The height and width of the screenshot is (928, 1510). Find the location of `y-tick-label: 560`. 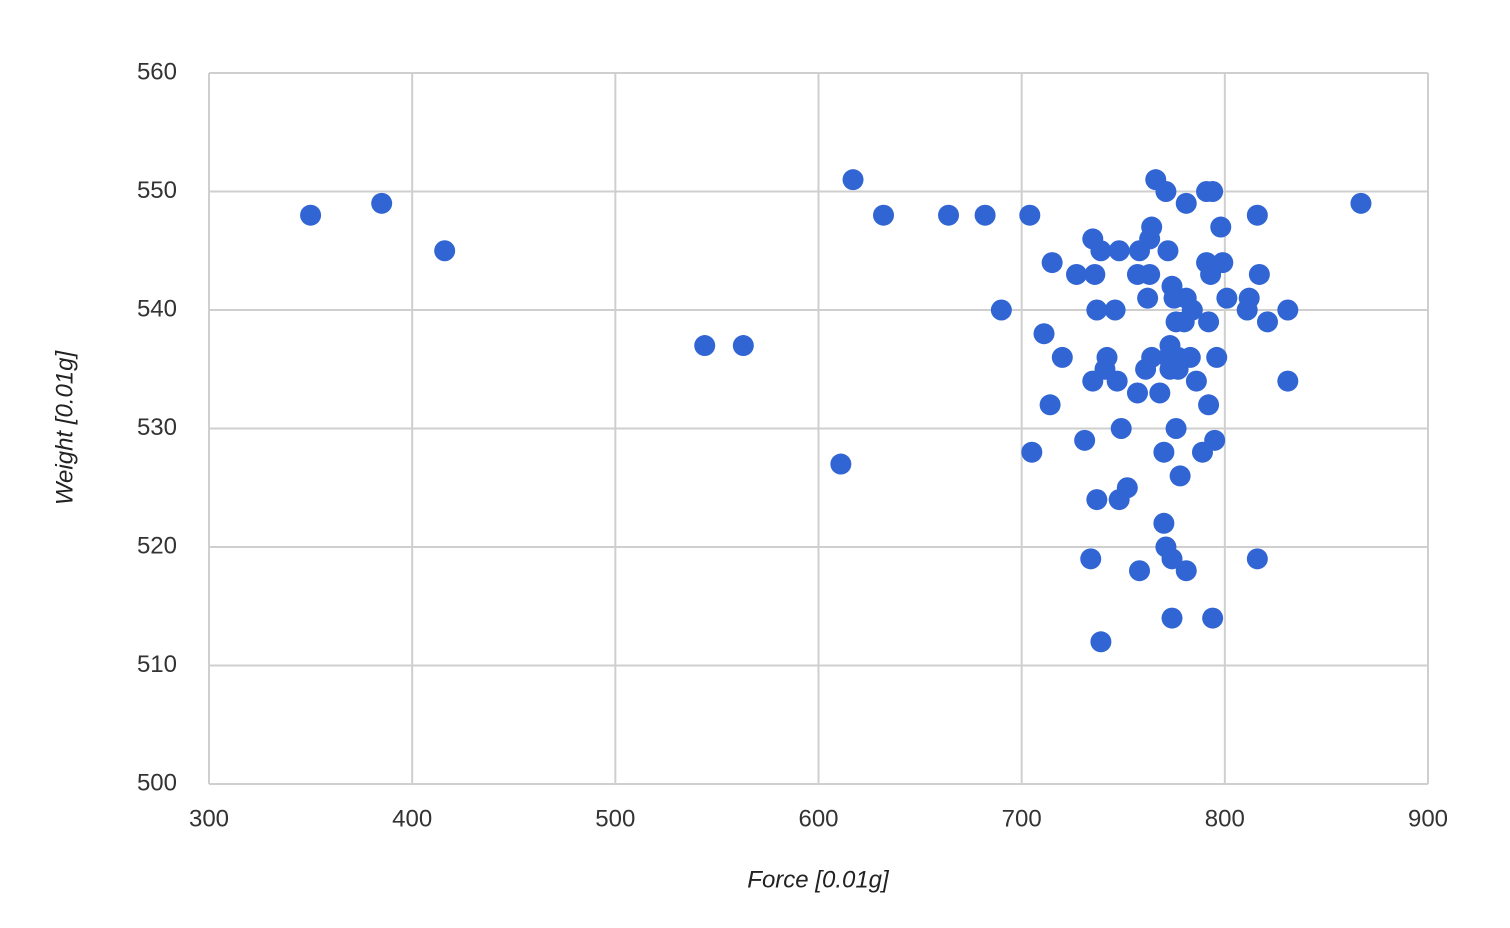

y-tick-label: 560 is located at coordinates (157, 71).